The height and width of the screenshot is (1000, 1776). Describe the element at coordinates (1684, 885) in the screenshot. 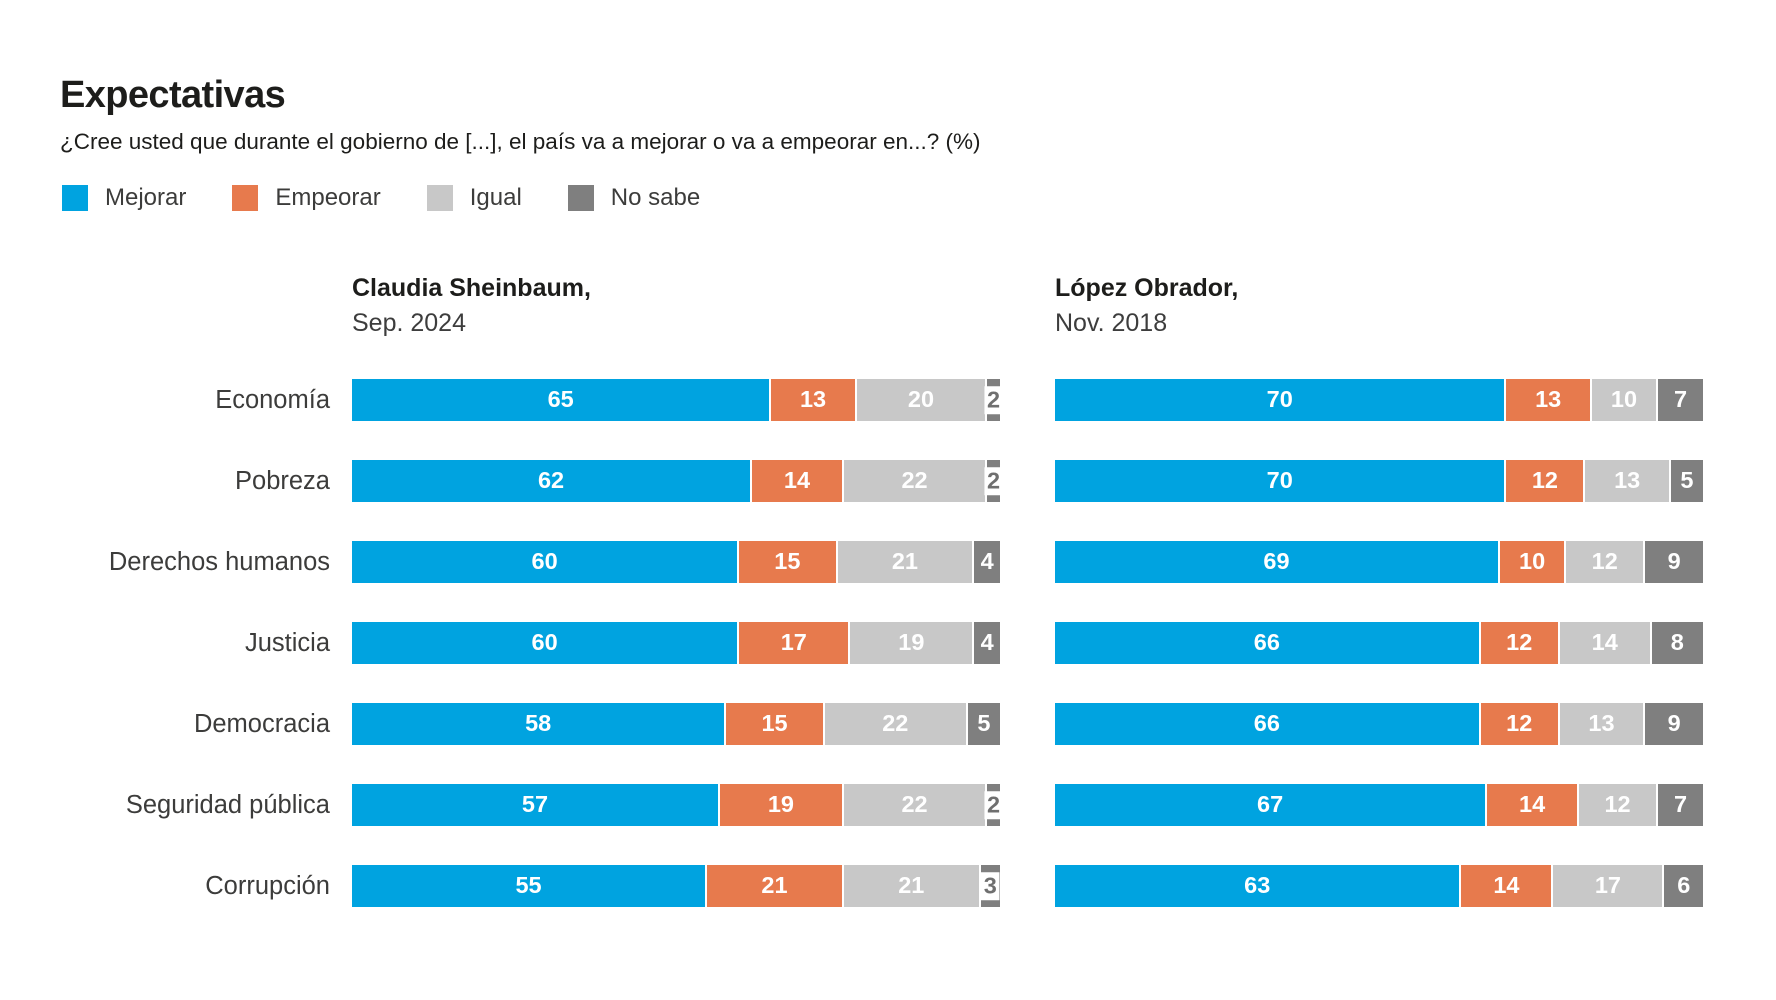

I see `segment-value: 6` at that location.